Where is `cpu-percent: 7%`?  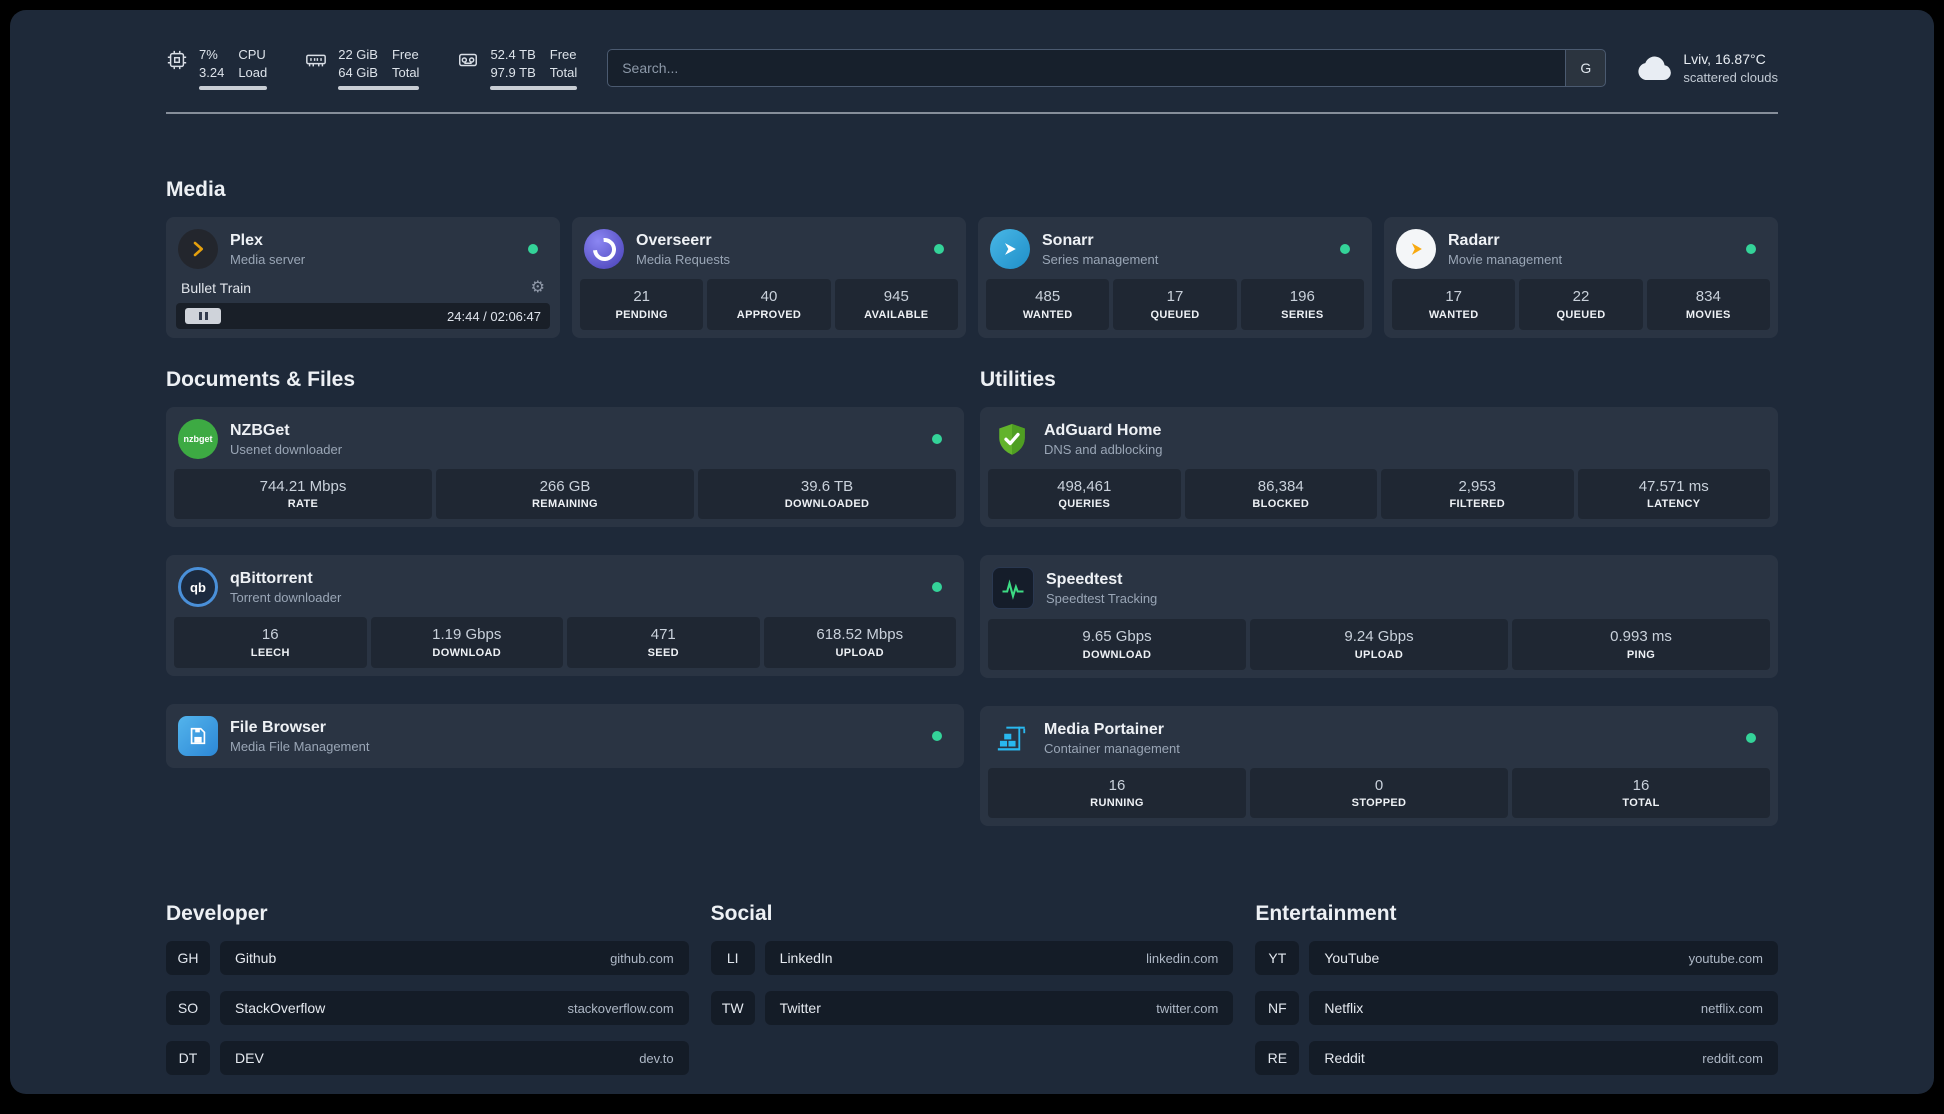
cpu-percent: 7% is located at coordinates (208, 54).